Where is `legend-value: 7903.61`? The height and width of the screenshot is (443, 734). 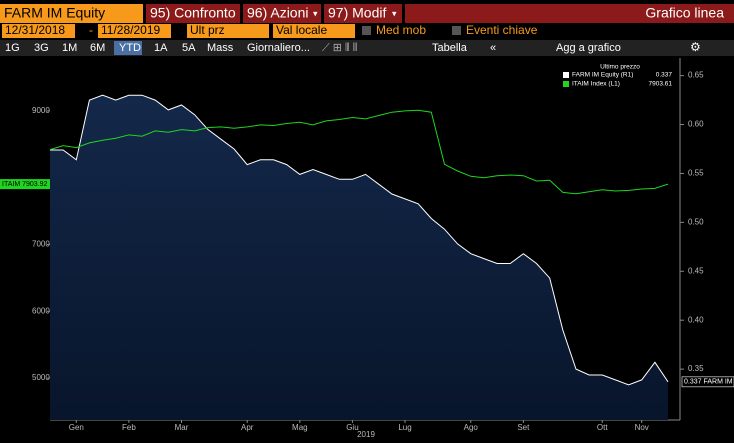 legend-value: 7903.61 is located at coordinates (661, 84).